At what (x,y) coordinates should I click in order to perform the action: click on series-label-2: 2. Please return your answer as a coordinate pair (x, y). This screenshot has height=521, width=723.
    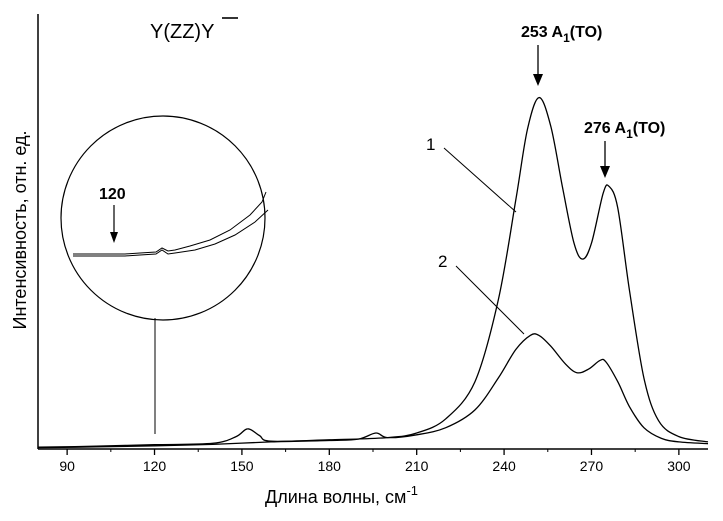
    Looking at the image, I should click on (442, 261).